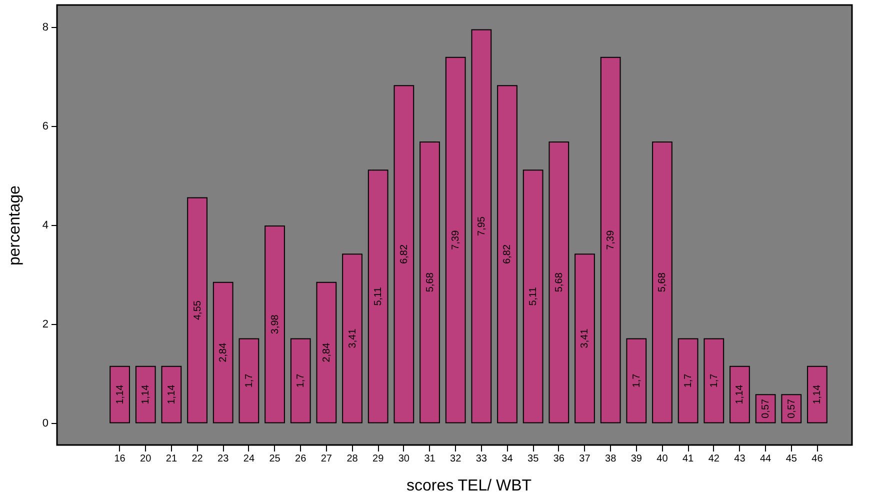 The width and height of the screenshot is (870, 504). I want to click on x-tick-label: 40, so click(662, 459).